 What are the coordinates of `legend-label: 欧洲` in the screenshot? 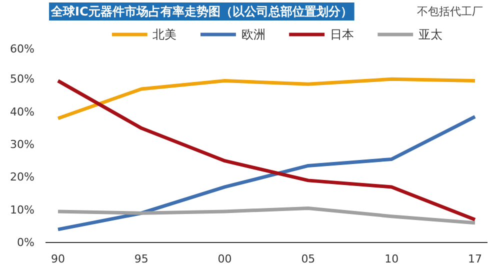 It's located at (253, 35).